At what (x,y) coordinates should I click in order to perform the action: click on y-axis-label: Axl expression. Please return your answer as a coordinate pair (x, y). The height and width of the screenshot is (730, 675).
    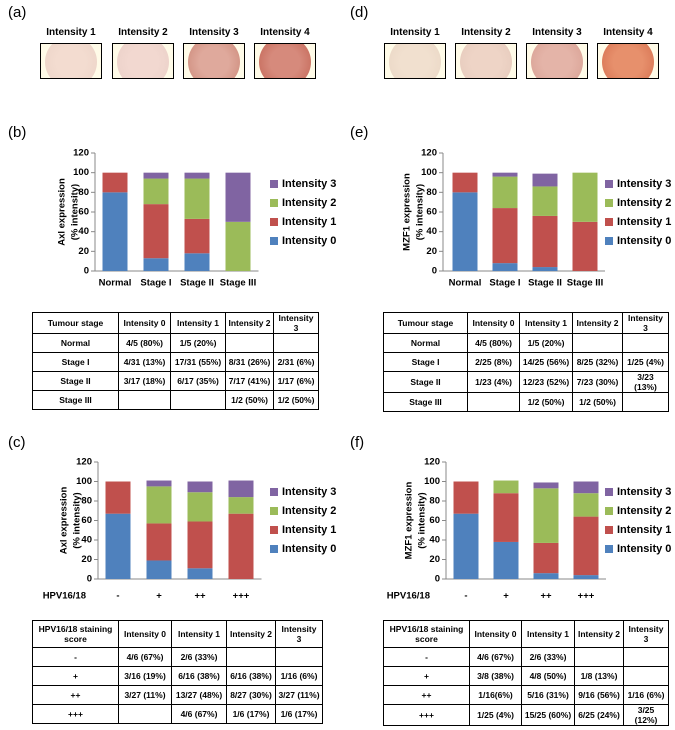
    Looking at the image, I should click on (64, 521).